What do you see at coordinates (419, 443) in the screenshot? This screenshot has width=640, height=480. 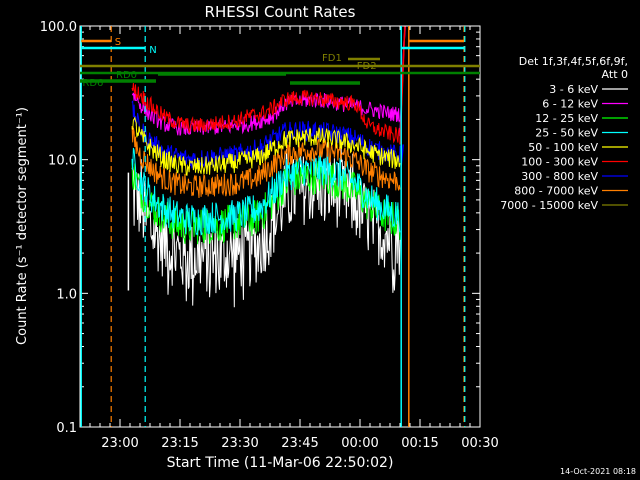 I see `x-tick-label: 00:15` at bounding box center [419, 443].